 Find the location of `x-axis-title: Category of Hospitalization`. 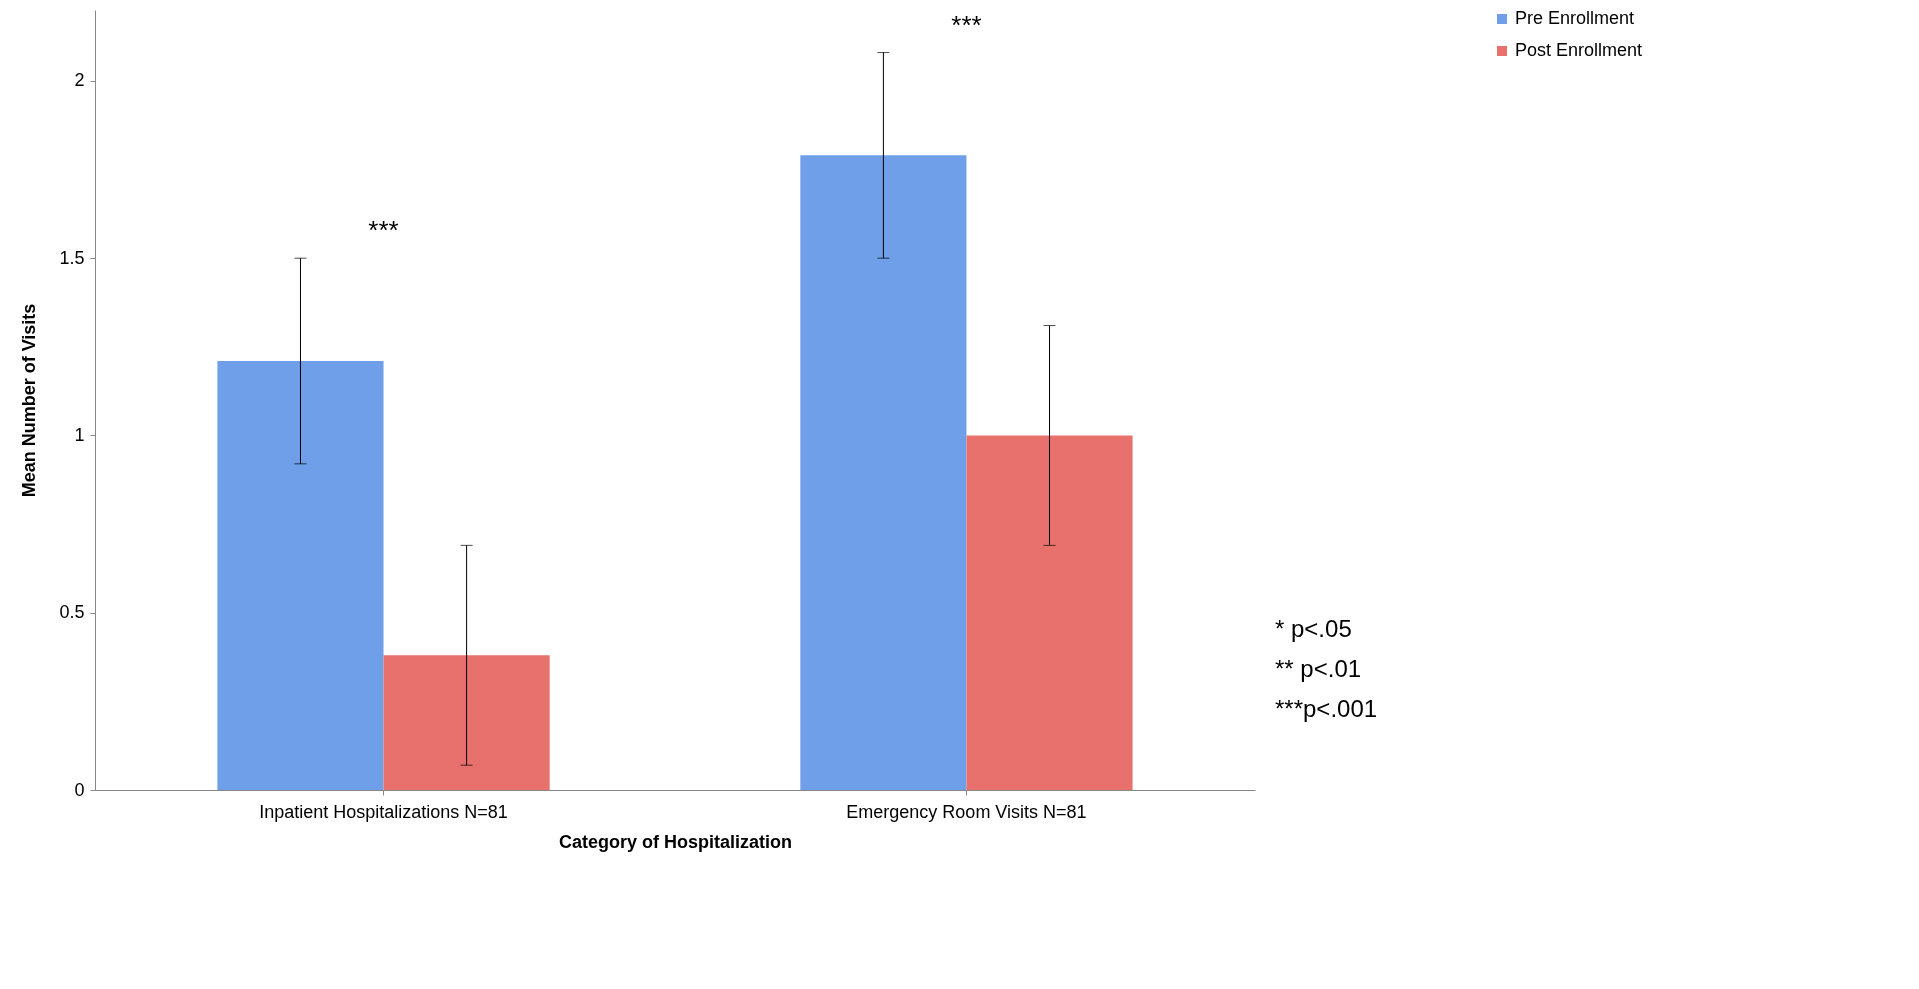

x-axis-title: Category of Hospitalization is located at coordinates (675, 841).